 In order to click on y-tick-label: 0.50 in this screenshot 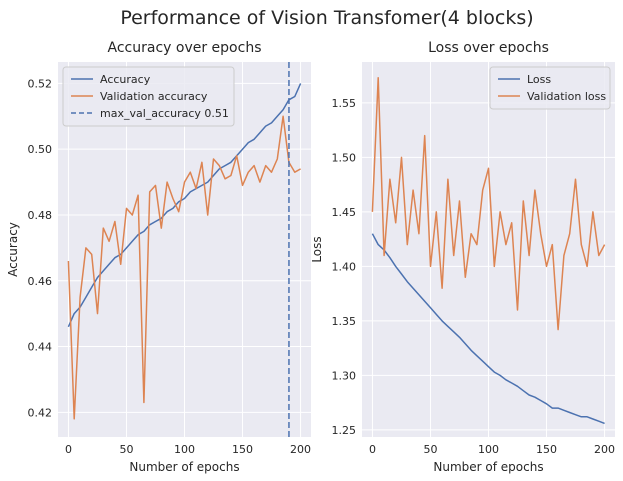, I will do `click(40, 149)`.